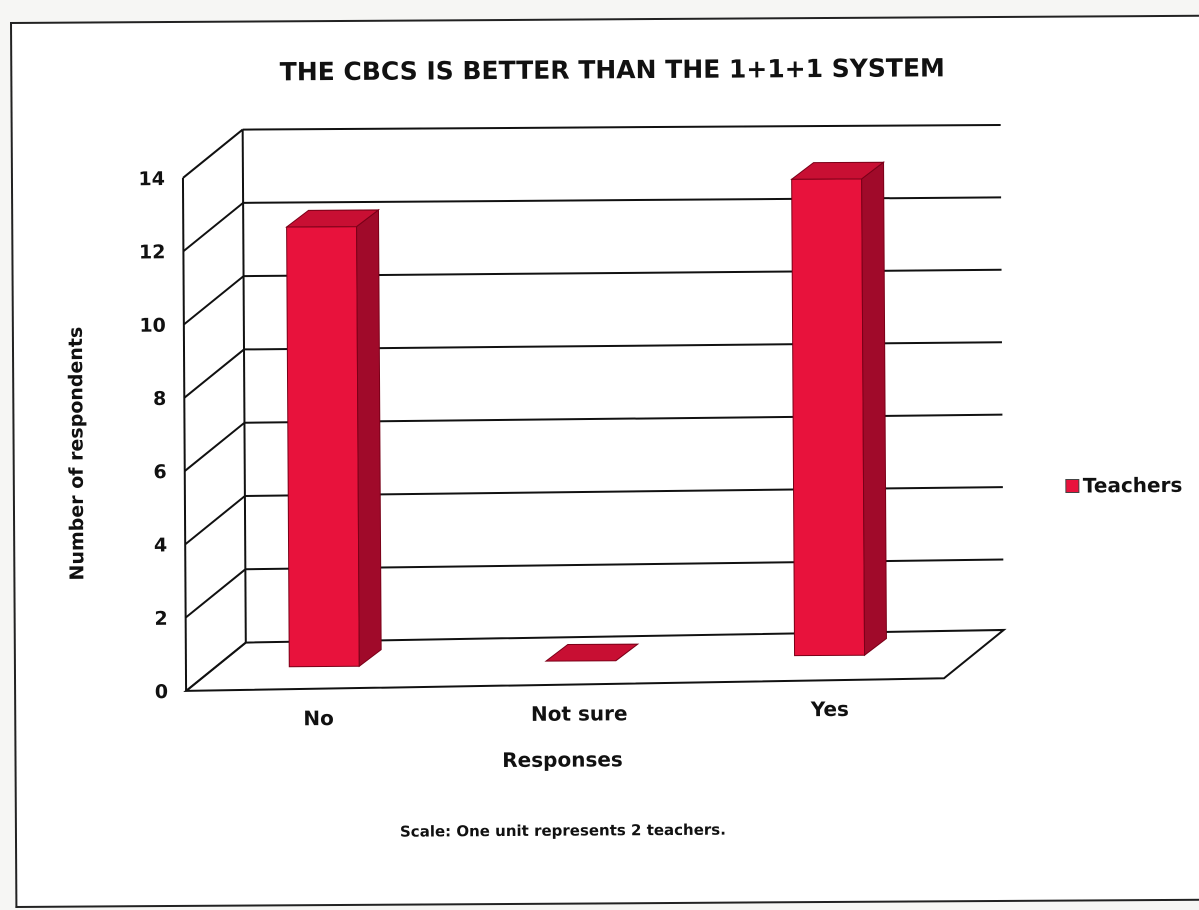 The width and height of the screenshot is (1199, 910). Describe the element at coordinates (151, 179) in the screenshot. I see `y-tick-label: 14` at that location.